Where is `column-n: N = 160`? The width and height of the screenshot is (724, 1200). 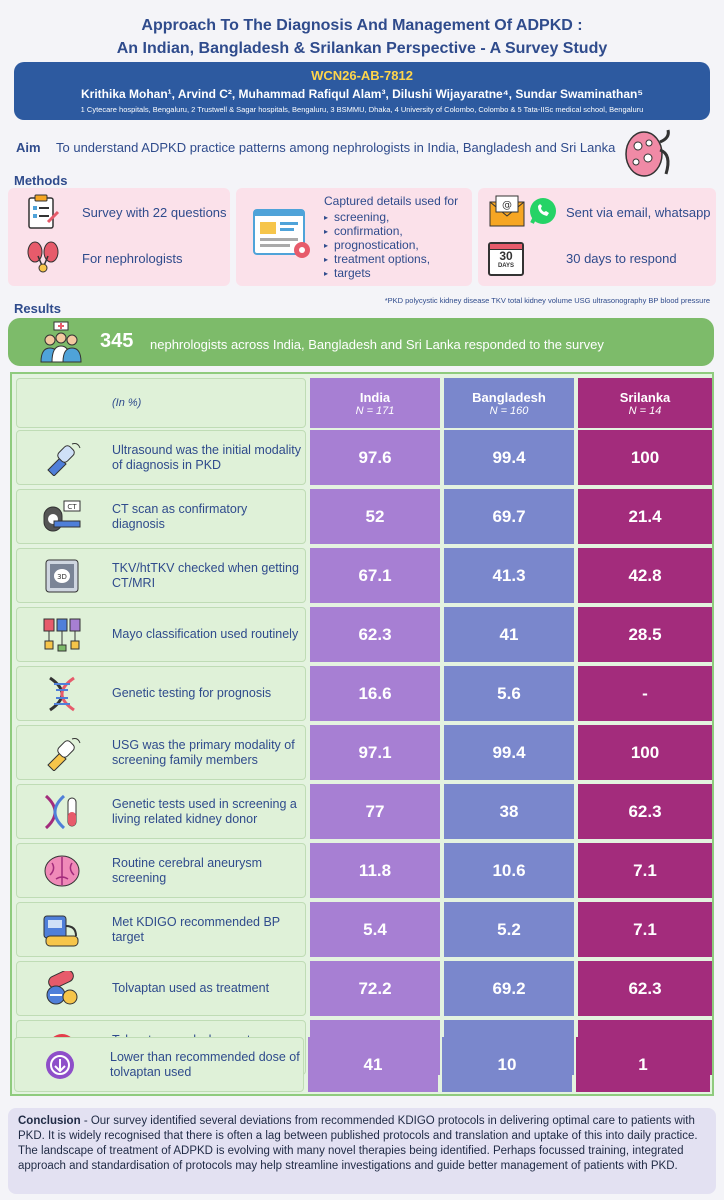 column-n: N = 160 is located at coordinates (509, 410).